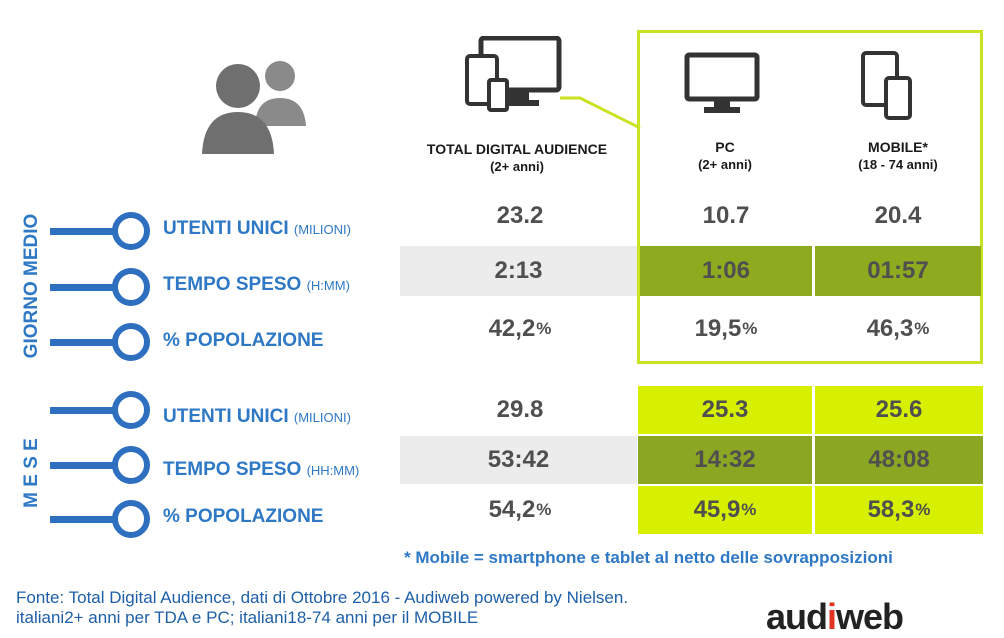 The image size is (1004, 638). I want to click on row-label-utenti-giorno: UTENTI UNICI (MILIONI), so click(257, 228).